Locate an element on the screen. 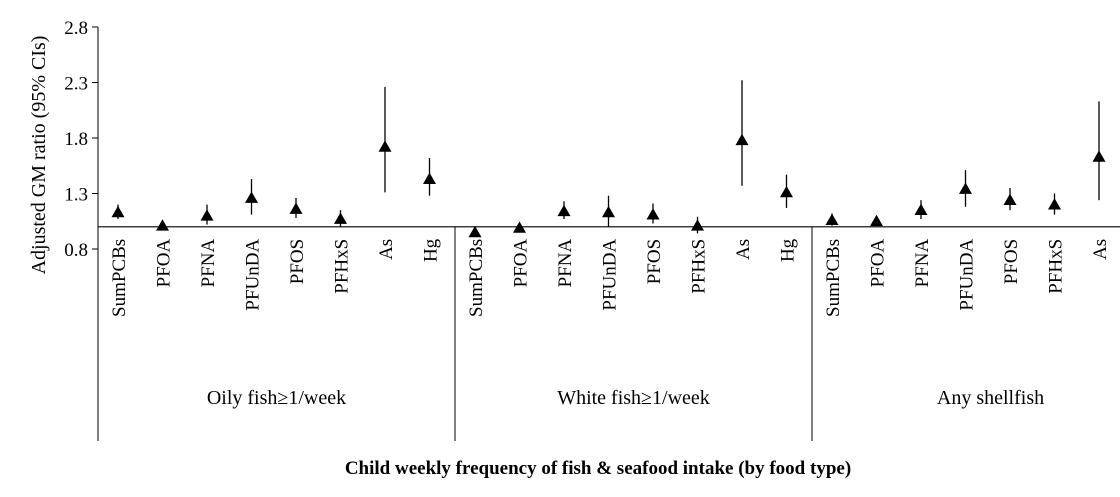  group-label: Any shellfish is located at coordinates (990, 398).